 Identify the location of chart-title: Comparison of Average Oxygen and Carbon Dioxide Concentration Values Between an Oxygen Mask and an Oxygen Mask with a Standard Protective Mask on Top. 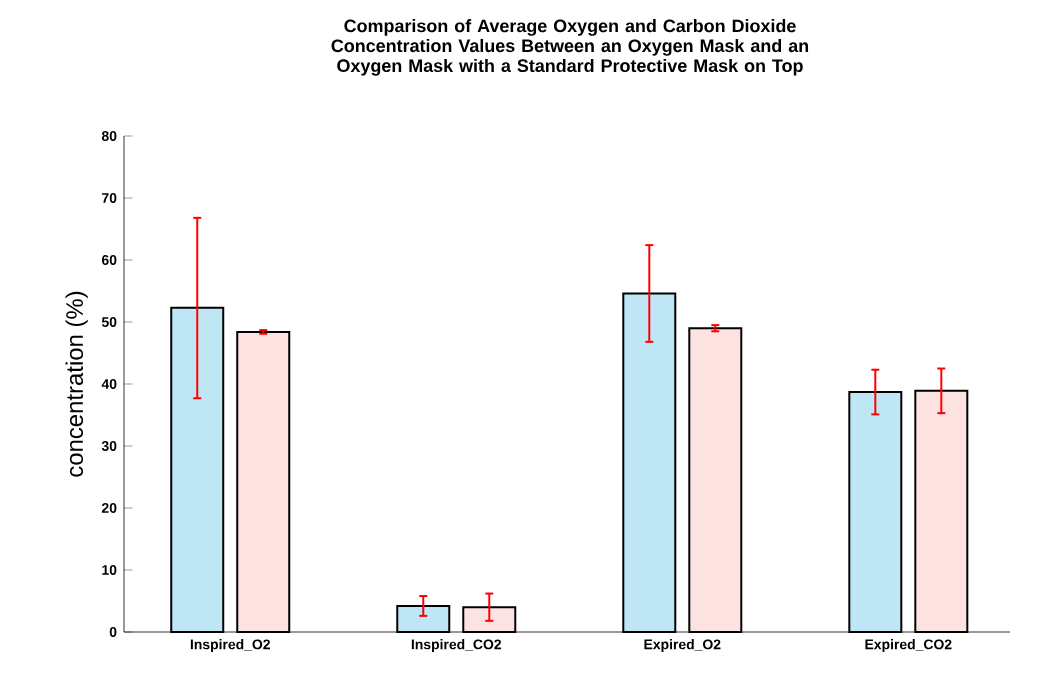
(570, 47).